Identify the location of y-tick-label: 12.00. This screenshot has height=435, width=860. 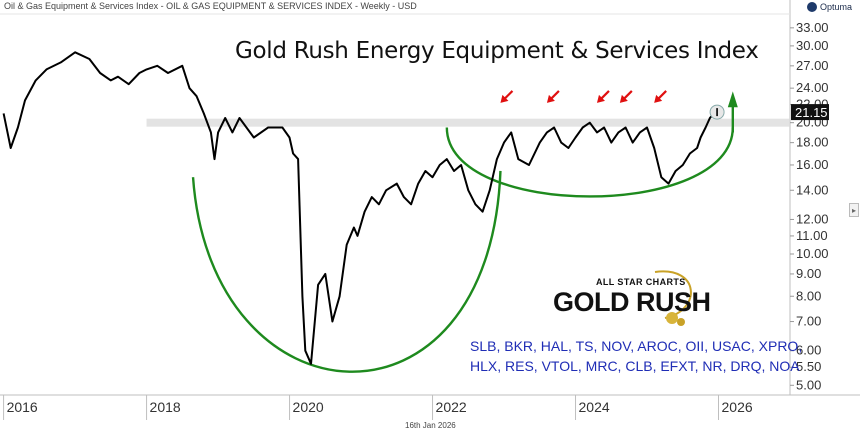
(812, 218).